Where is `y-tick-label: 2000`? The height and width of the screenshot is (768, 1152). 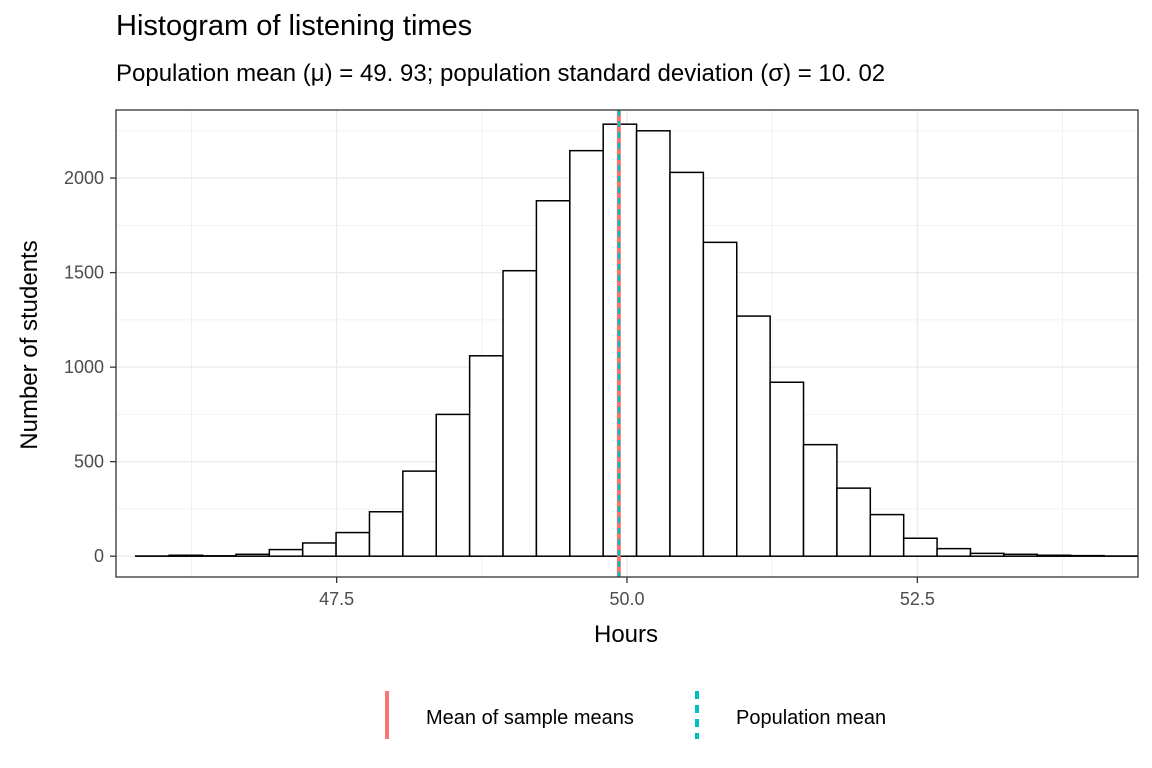
y-tick-label: 2000 is located at coordinates (84, 178).